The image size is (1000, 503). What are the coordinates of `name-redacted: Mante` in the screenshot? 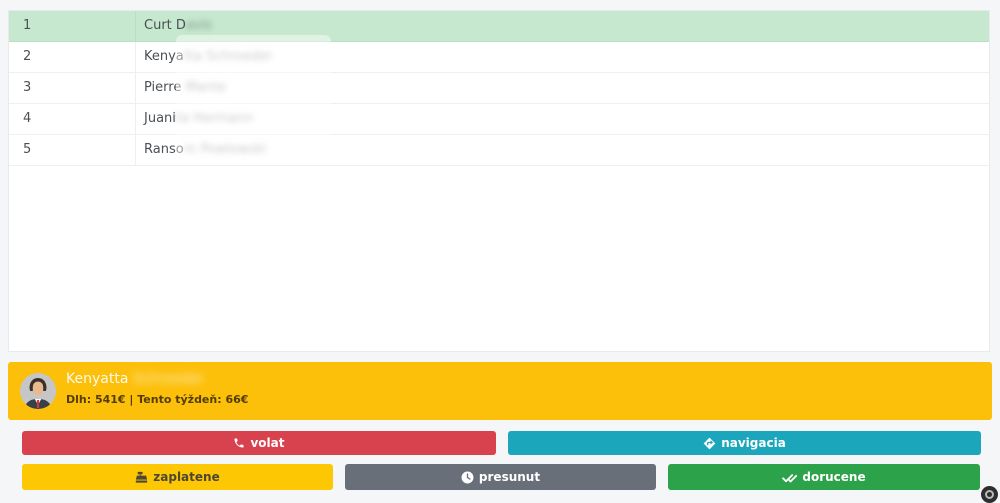 It's located at (206, 87).